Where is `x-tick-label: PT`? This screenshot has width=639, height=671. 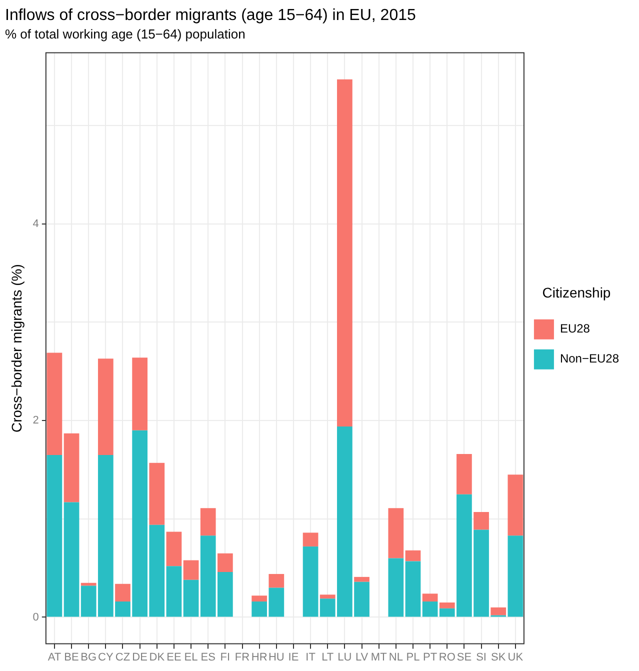 x-tick-label: PT is located at coordinates (430, 657).